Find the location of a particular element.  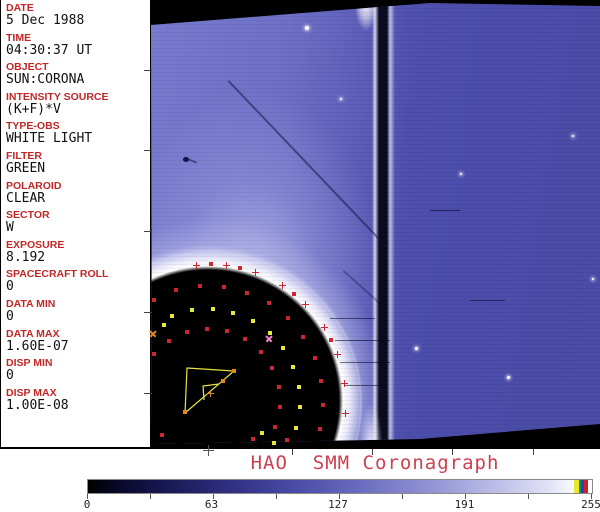

metadata-label: DATA MIN is located at coordinates (31, 303).